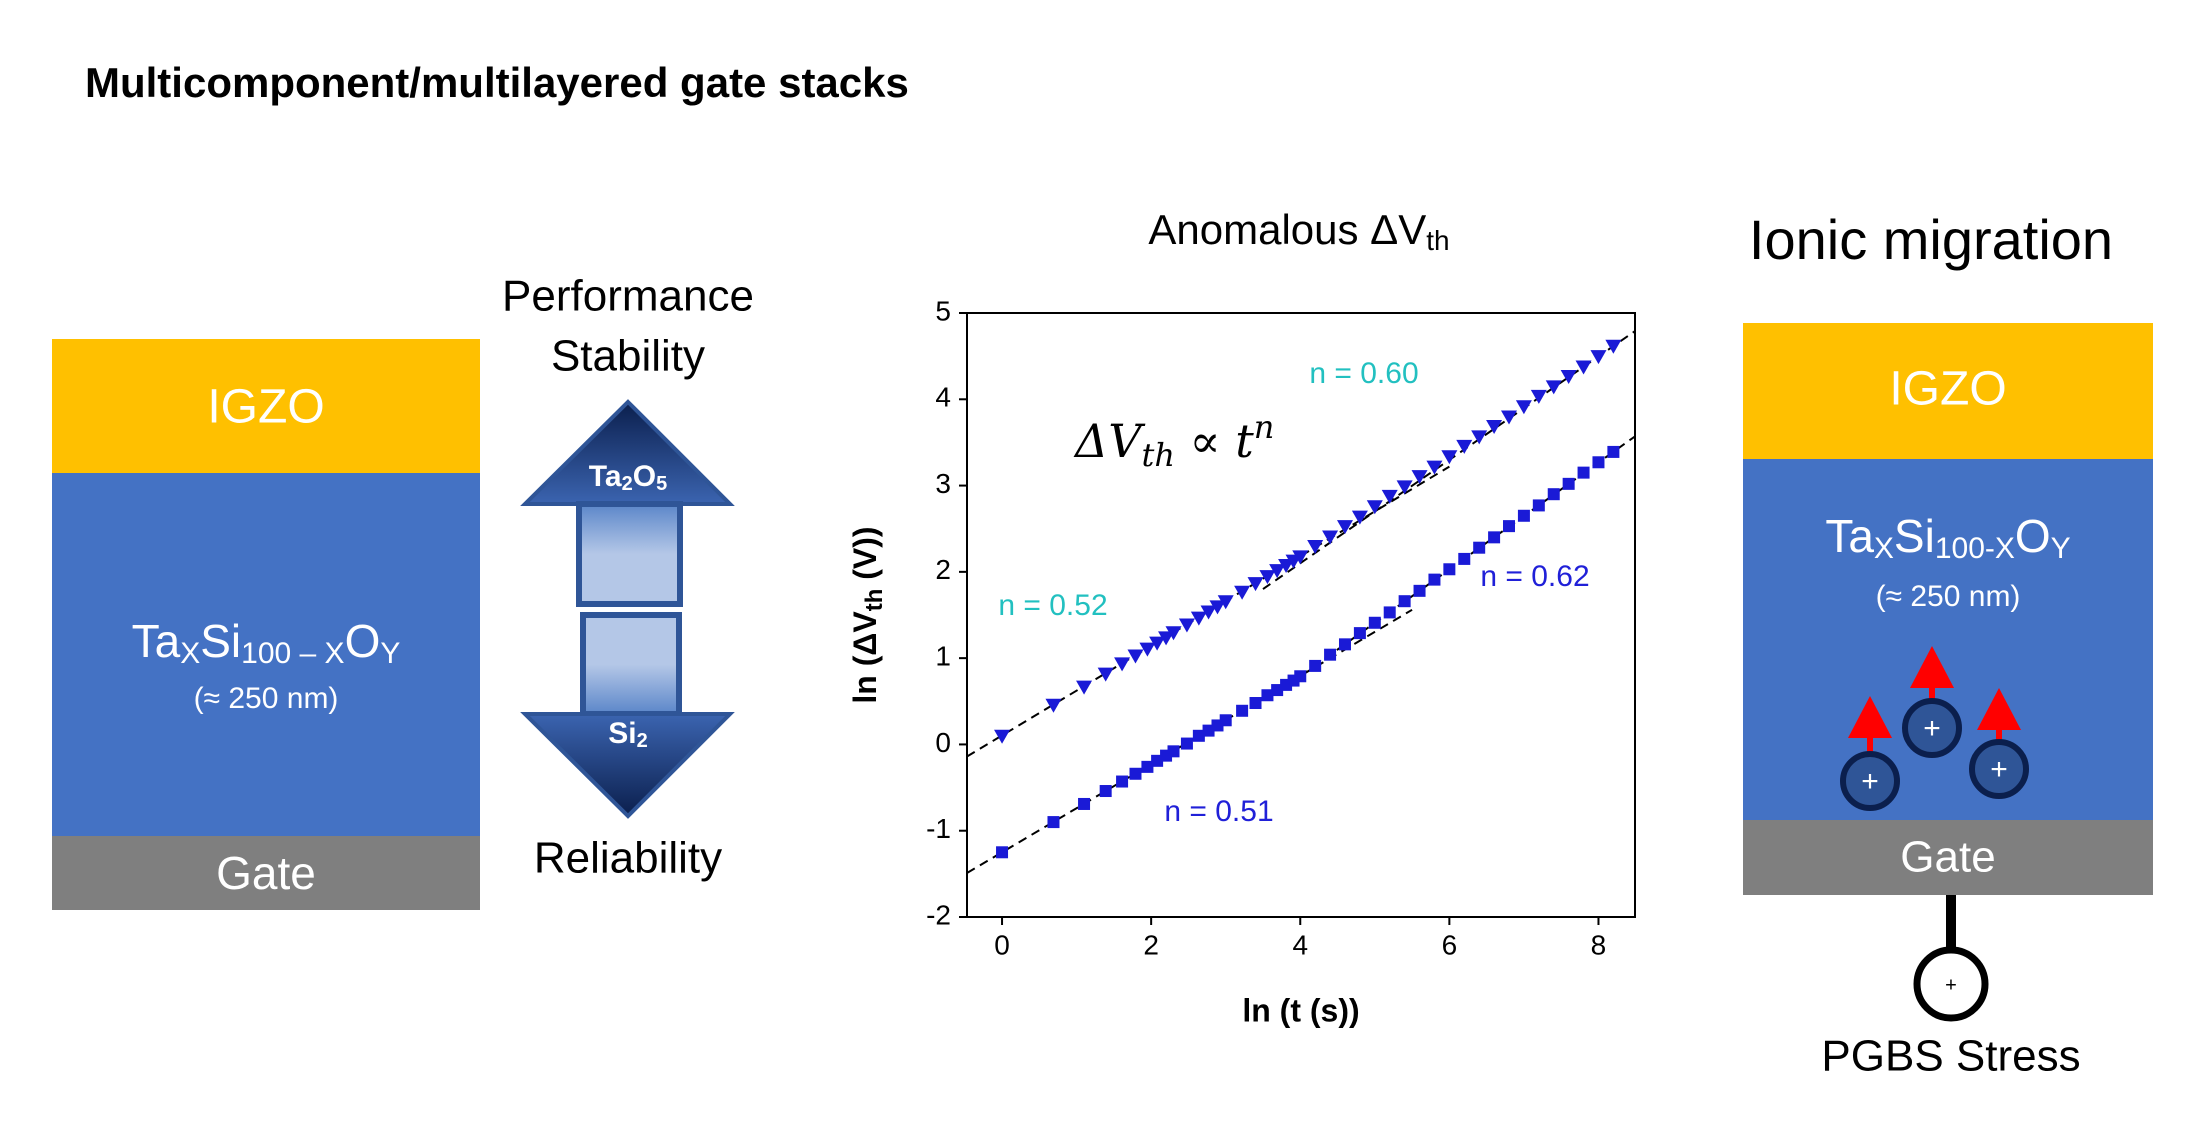 Image resolution: width=2202 pixels, height=1122 pixels. Describe the element at coordinates (874, 600) in the screenshot. I see `subscript: th` at that location.